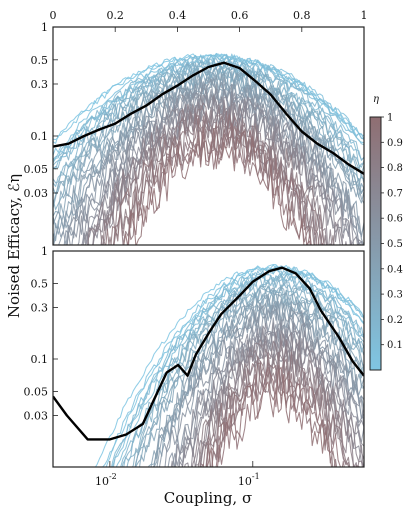  What do you see at coordinates (249, 480) in the screenshot?
I see `x-tick-label: 10⁻¹` at bounding box center [249, 480].